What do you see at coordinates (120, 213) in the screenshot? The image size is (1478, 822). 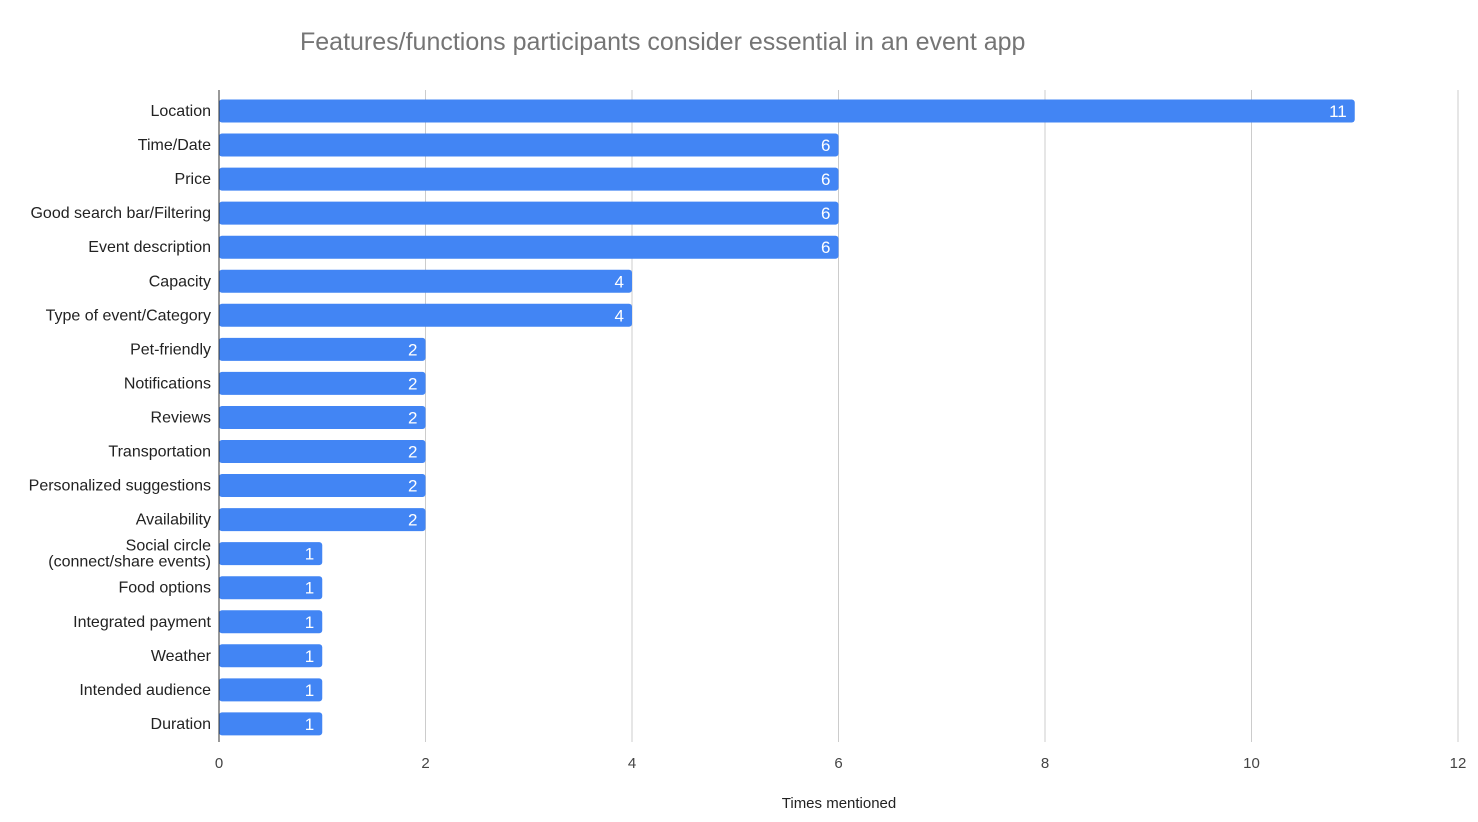 I see `category-label: Good search bar/Filtering` at bounding box center [120, 213].